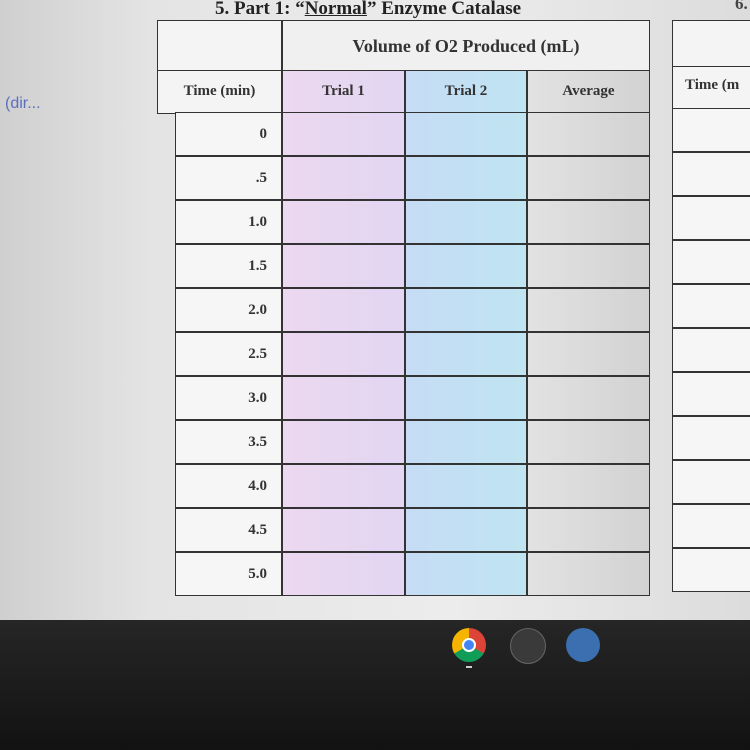 This screenshot has width=750, height=750. What do you see at coordinates (228, 442) in the screenshot?
I see `time-cell: 3.5` at bounding box center [228, 442].